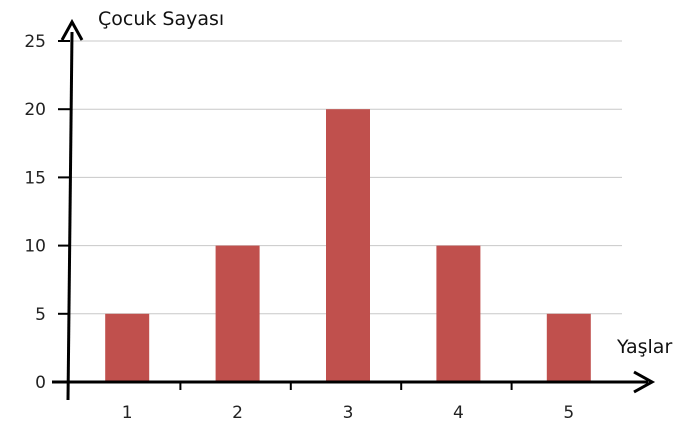  What do you see at coordinates (70, 216) in the screenshot?
I see `y-axis-line` at bounding box center [70, 216].